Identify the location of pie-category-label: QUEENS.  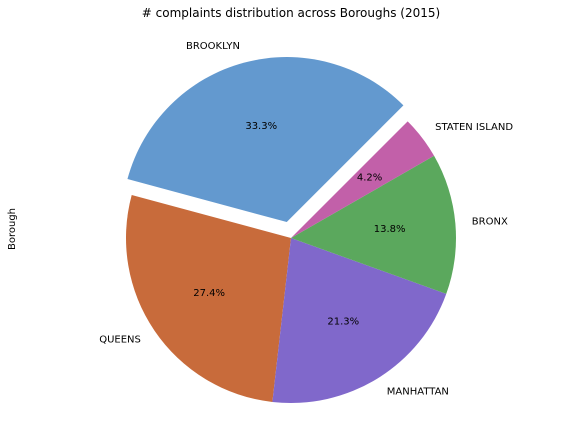
(120, 340).